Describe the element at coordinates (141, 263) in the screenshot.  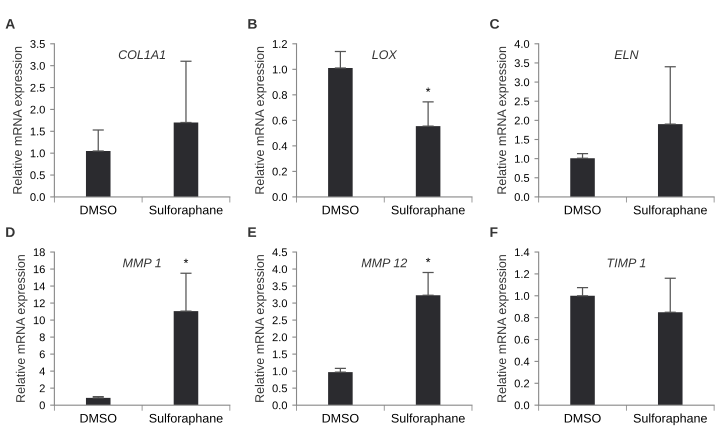
I see `chart-title: MMP 1` at that location.